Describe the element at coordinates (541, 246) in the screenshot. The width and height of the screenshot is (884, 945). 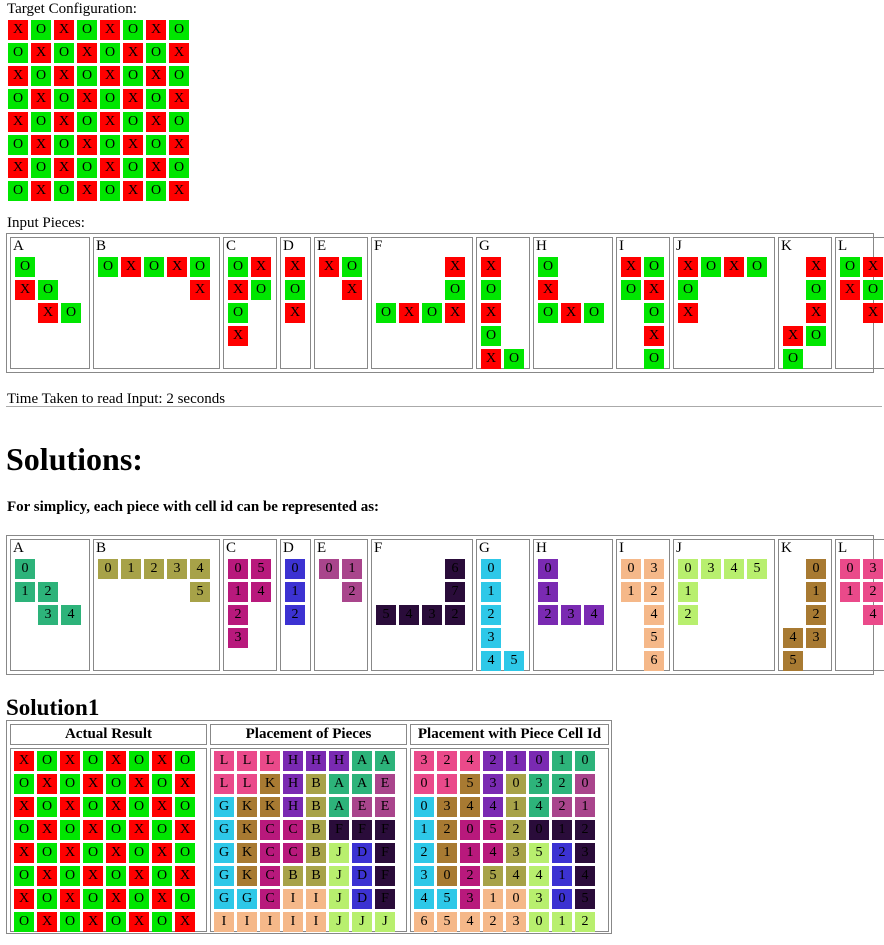
I see `piece-name: H` at that location.